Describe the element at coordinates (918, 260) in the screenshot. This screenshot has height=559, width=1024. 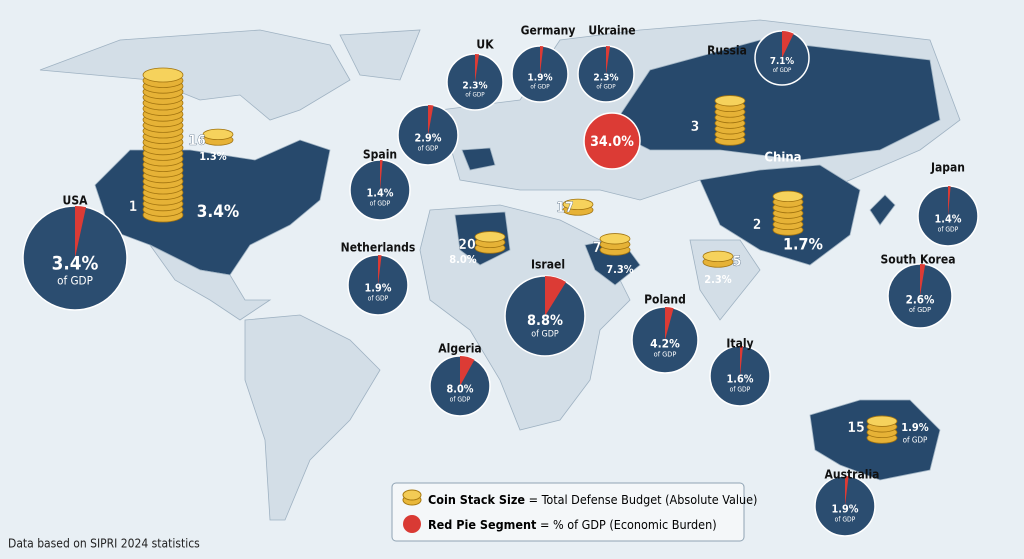
I see `country-name: South Korea` at that location.